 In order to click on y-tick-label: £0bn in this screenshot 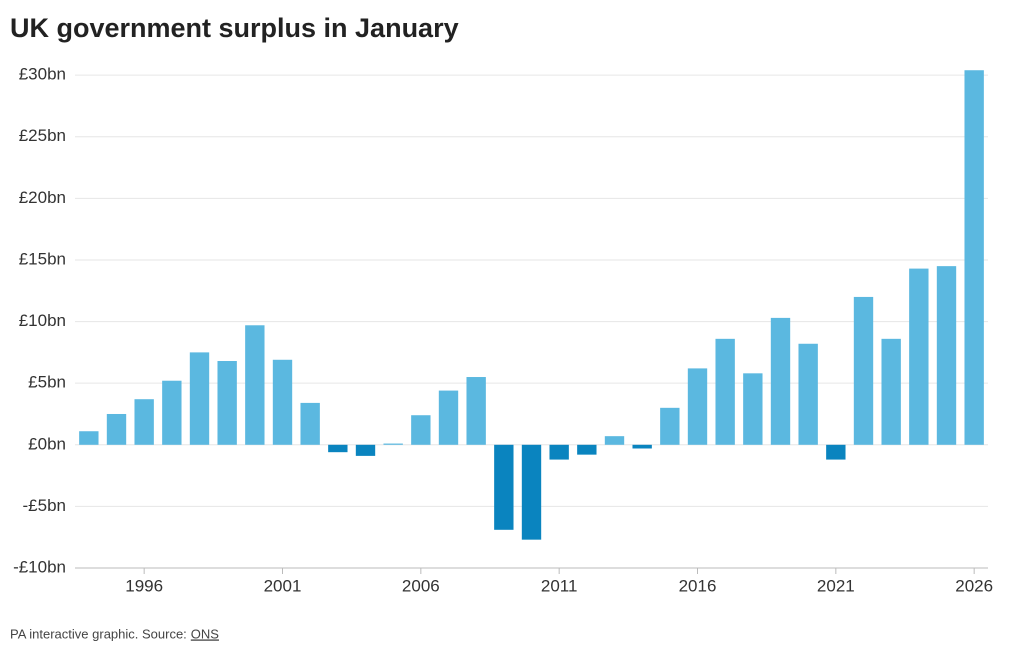, I will do `click(47, 443)`.